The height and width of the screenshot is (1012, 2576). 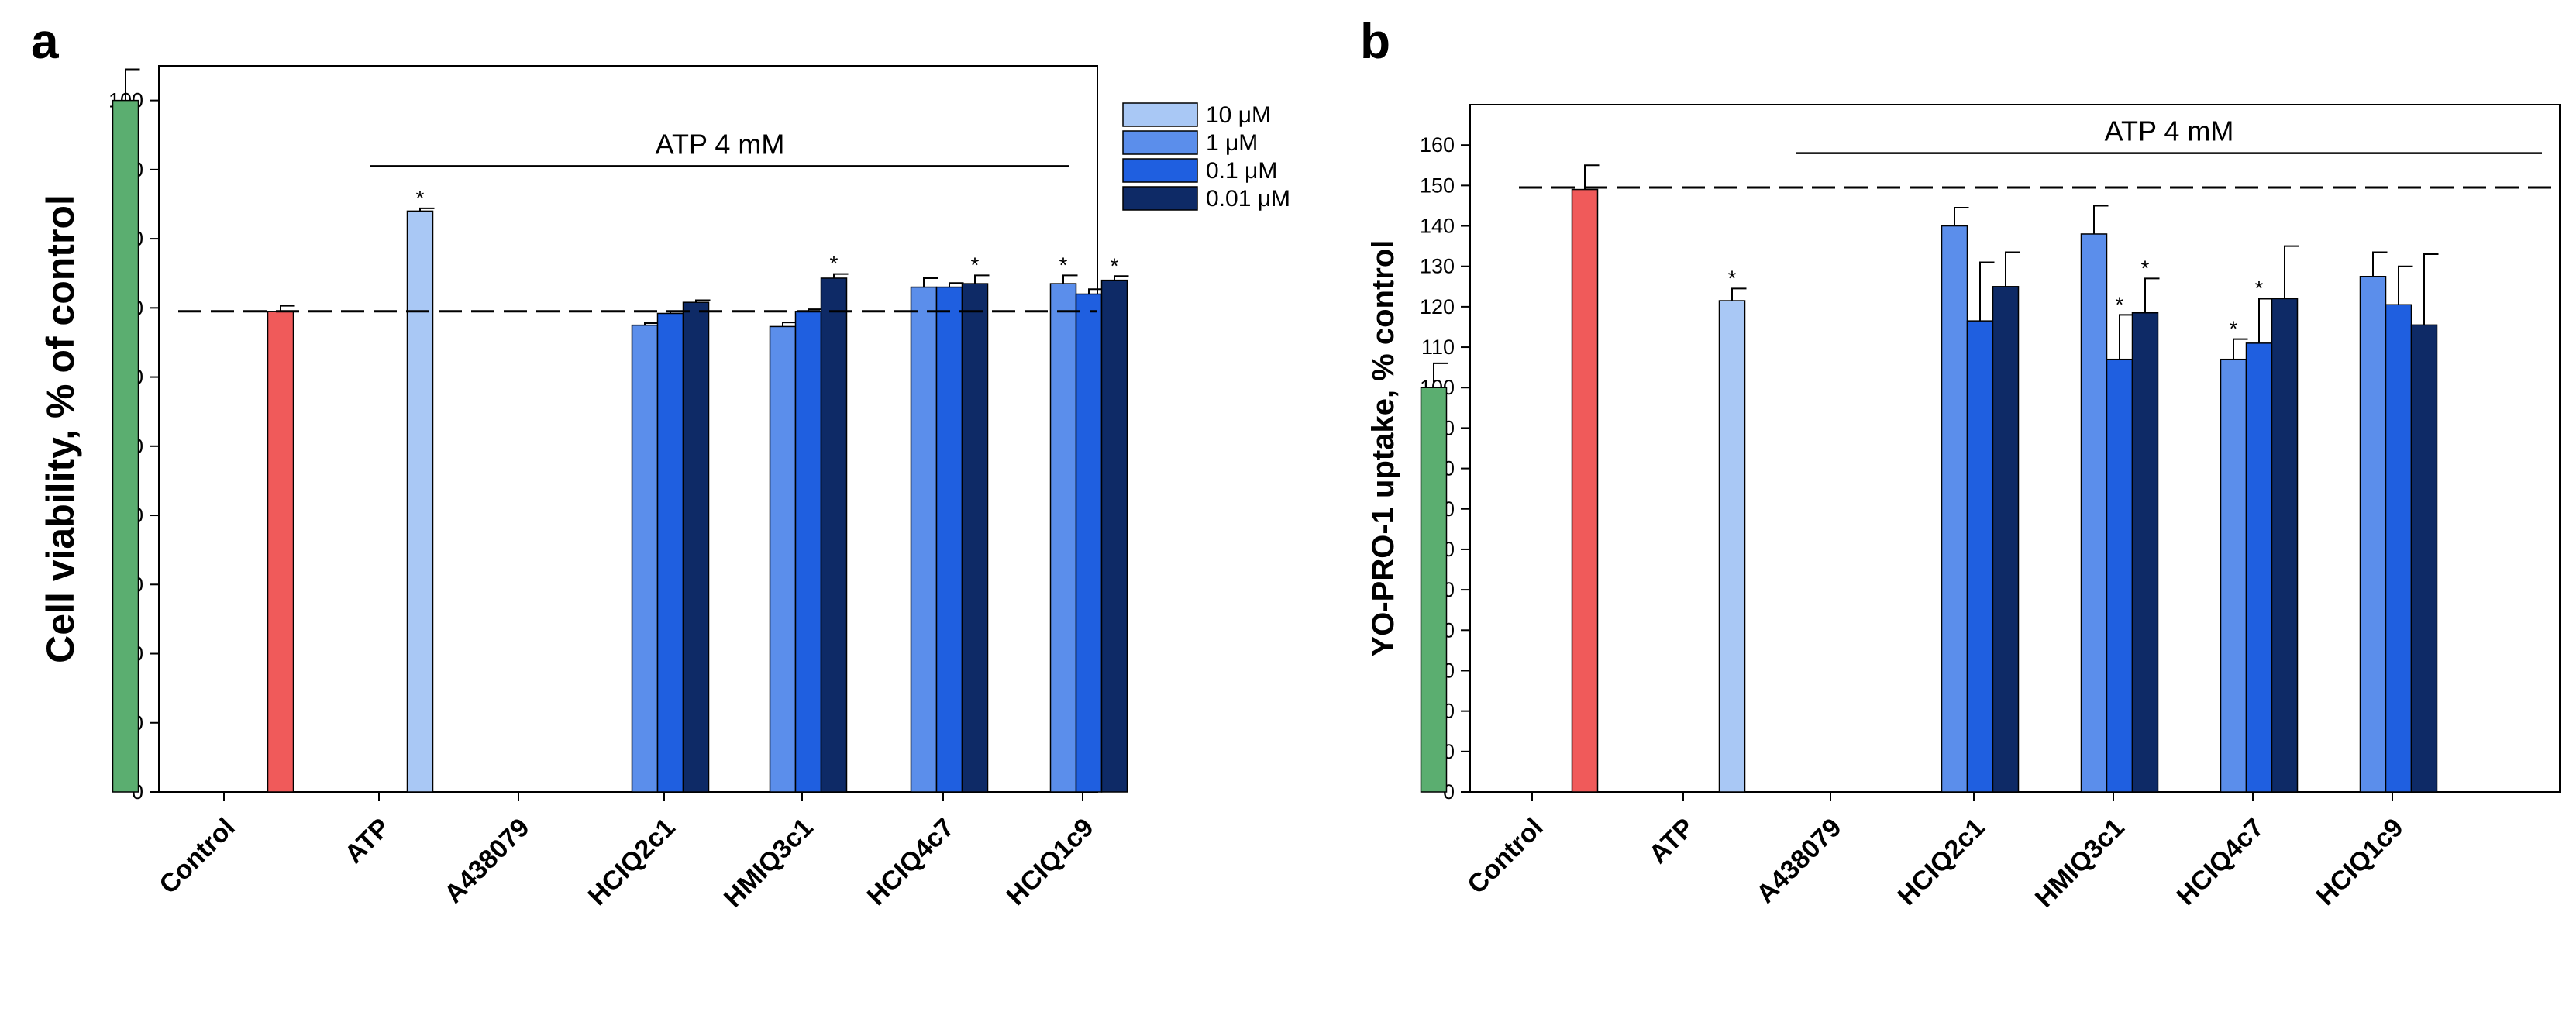 I want to click on y-tick-label: 150, so click(x=1437, y=186).